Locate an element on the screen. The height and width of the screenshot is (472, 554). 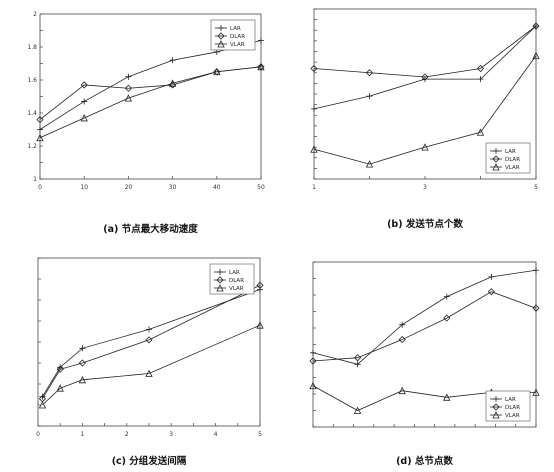
chart-3-series-1-line is located at coordinates (424, 326).